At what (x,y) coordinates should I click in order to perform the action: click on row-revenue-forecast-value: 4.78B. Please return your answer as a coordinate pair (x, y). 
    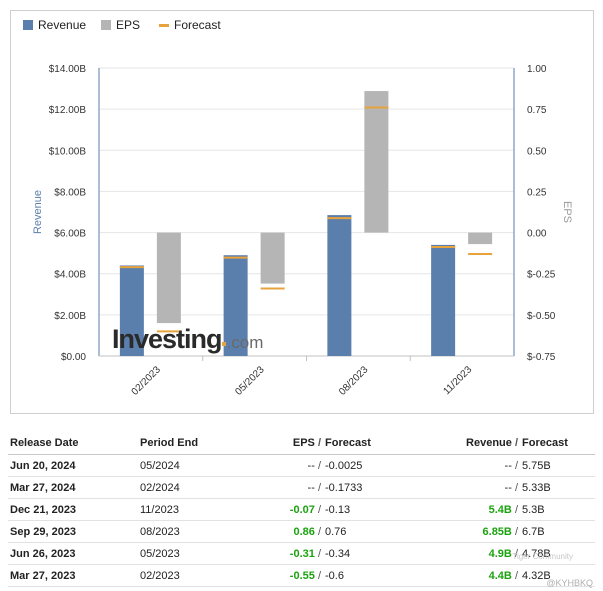
    Looking at the image, I should click on (536, 553).